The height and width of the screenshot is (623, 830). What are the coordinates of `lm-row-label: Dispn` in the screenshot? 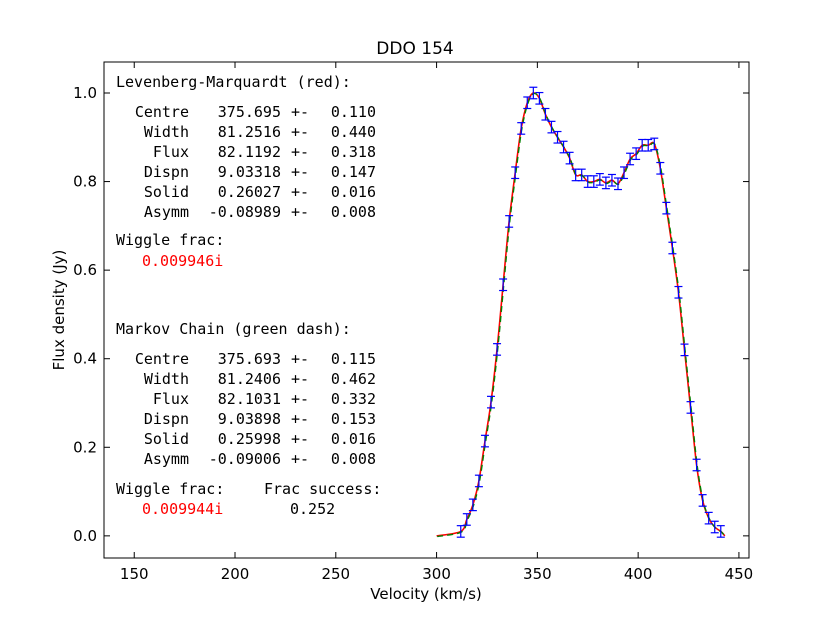 It's located at (166, 172).